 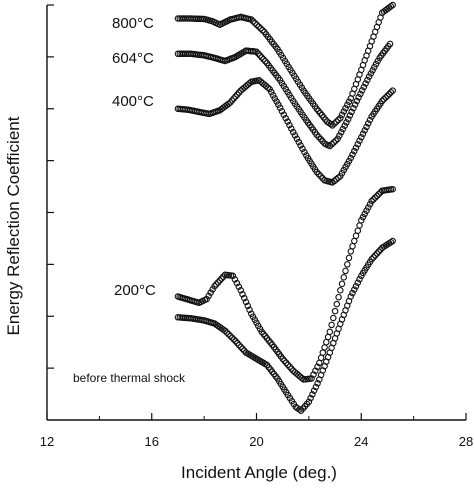 I want to click on series-604-c, so click(x=284, y=95).